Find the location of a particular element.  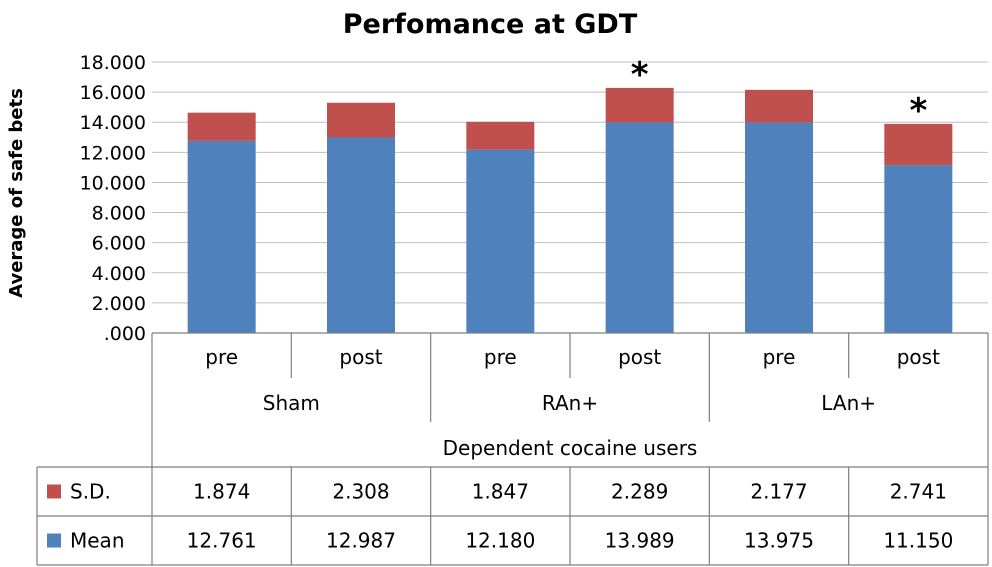

data-cell: 13.975 is located at coordinates (779, 541).